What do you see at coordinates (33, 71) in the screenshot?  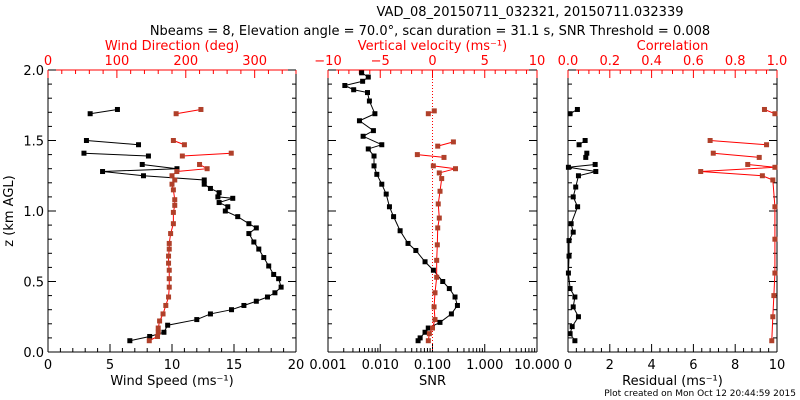 I see `y-tick-label: 2.0` at bounding box center [33, 71].